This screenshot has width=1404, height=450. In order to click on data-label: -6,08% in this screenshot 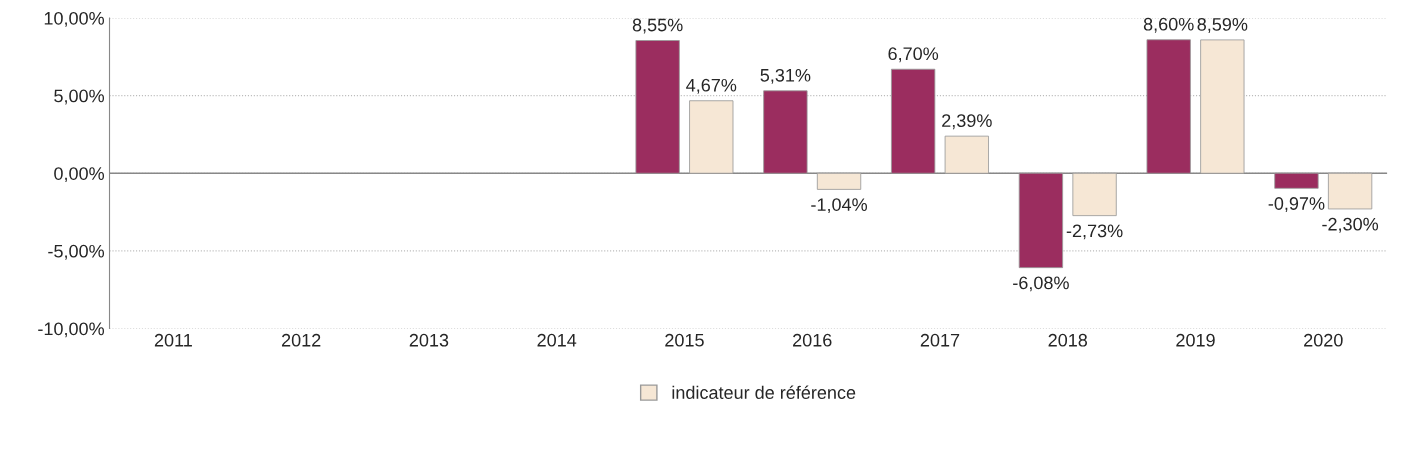, I will do `click(1041, 284)`.